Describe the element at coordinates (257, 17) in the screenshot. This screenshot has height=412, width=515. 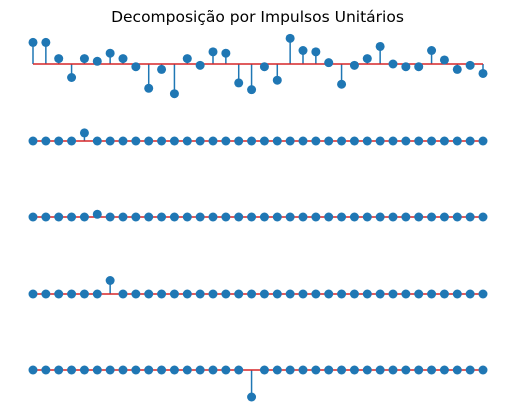
I see `chart-title: Decomposição por Impulsos Unitários` at that location.